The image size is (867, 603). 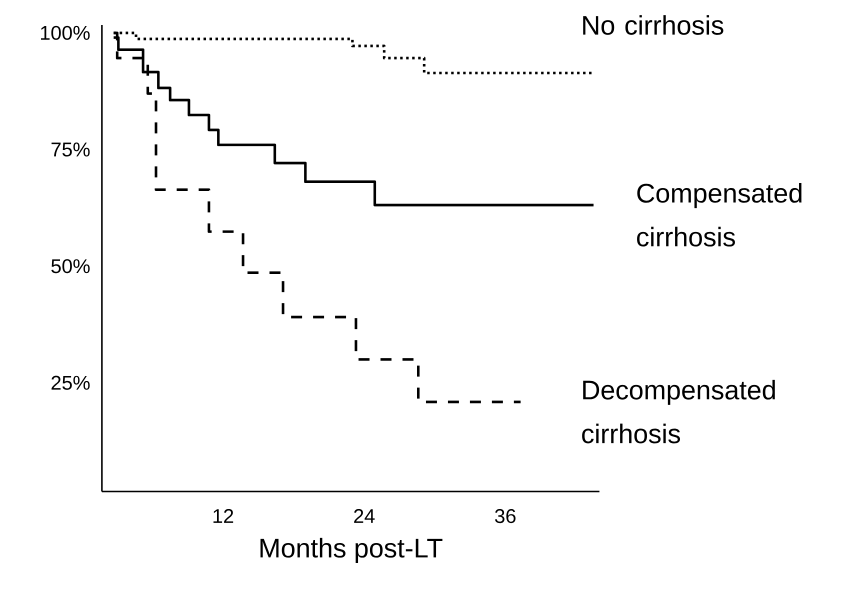 What do you see at coordinates (505, 515) in the screenshot?
I see `x-tick-label: 36` at bounding box center [505, 515].